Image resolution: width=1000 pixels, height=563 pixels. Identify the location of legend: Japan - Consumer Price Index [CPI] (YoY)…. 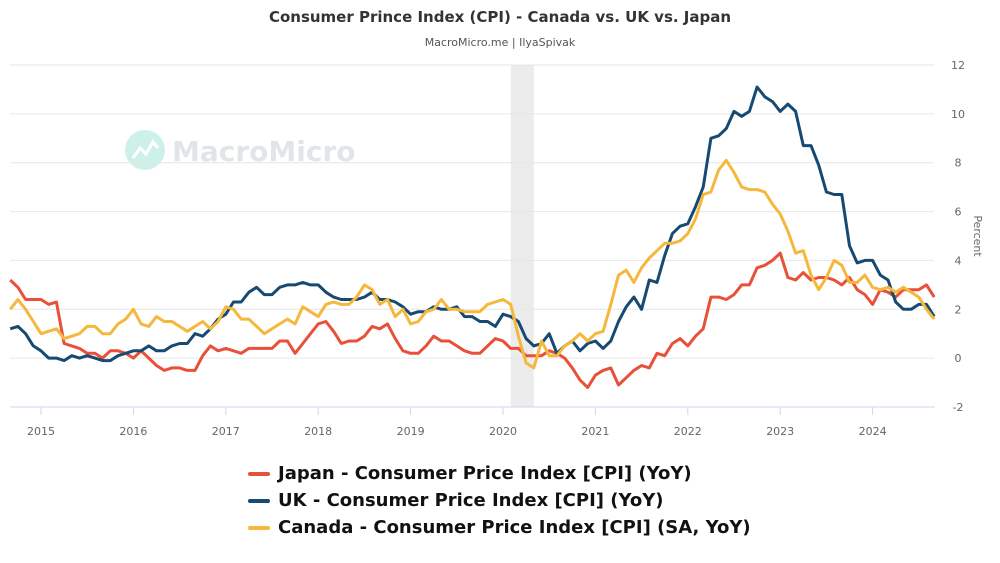
(499, 500).